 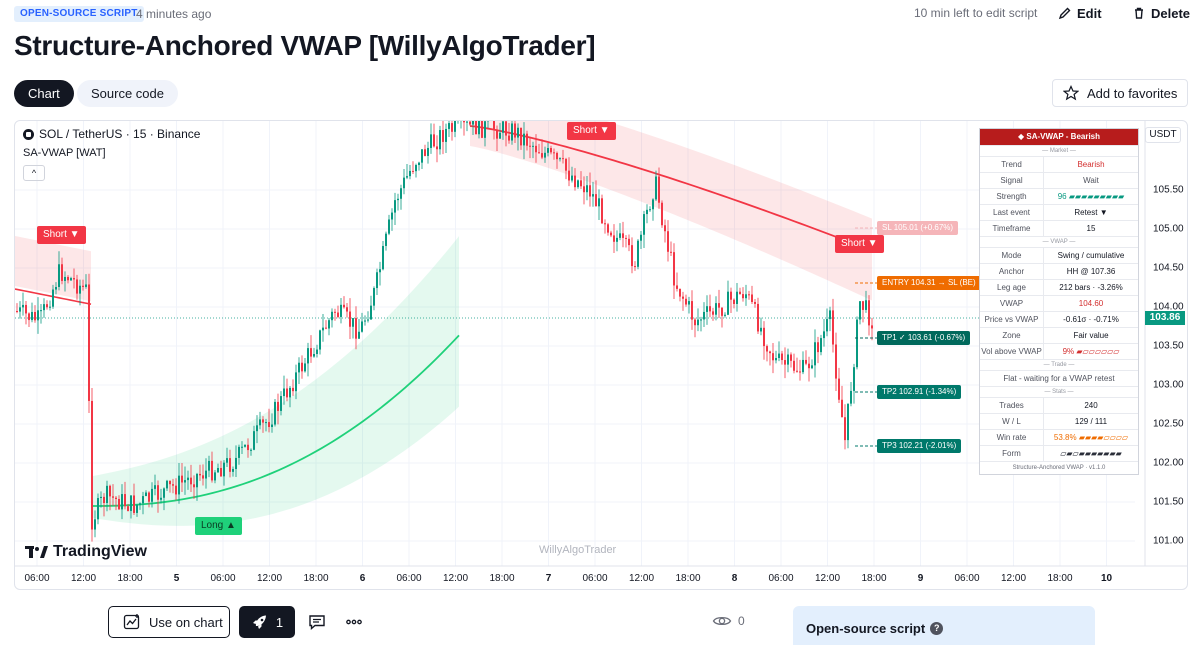 I want to click on open-source-badge: OPEN-SOURCE SCRIPT, so click(x=79, y=14).